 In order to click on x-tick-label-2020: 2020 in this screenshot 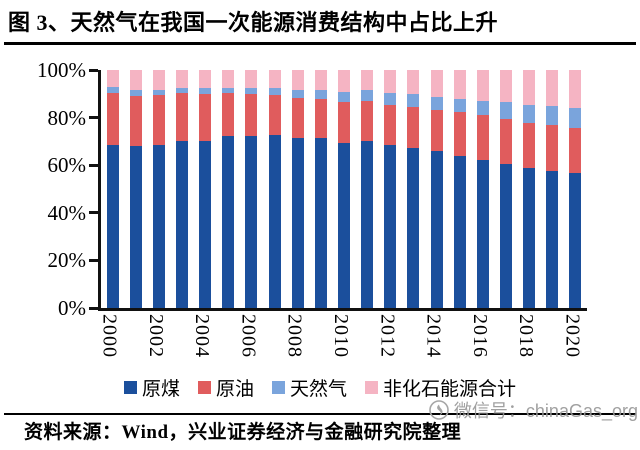, I will do `click(572, 336)`.